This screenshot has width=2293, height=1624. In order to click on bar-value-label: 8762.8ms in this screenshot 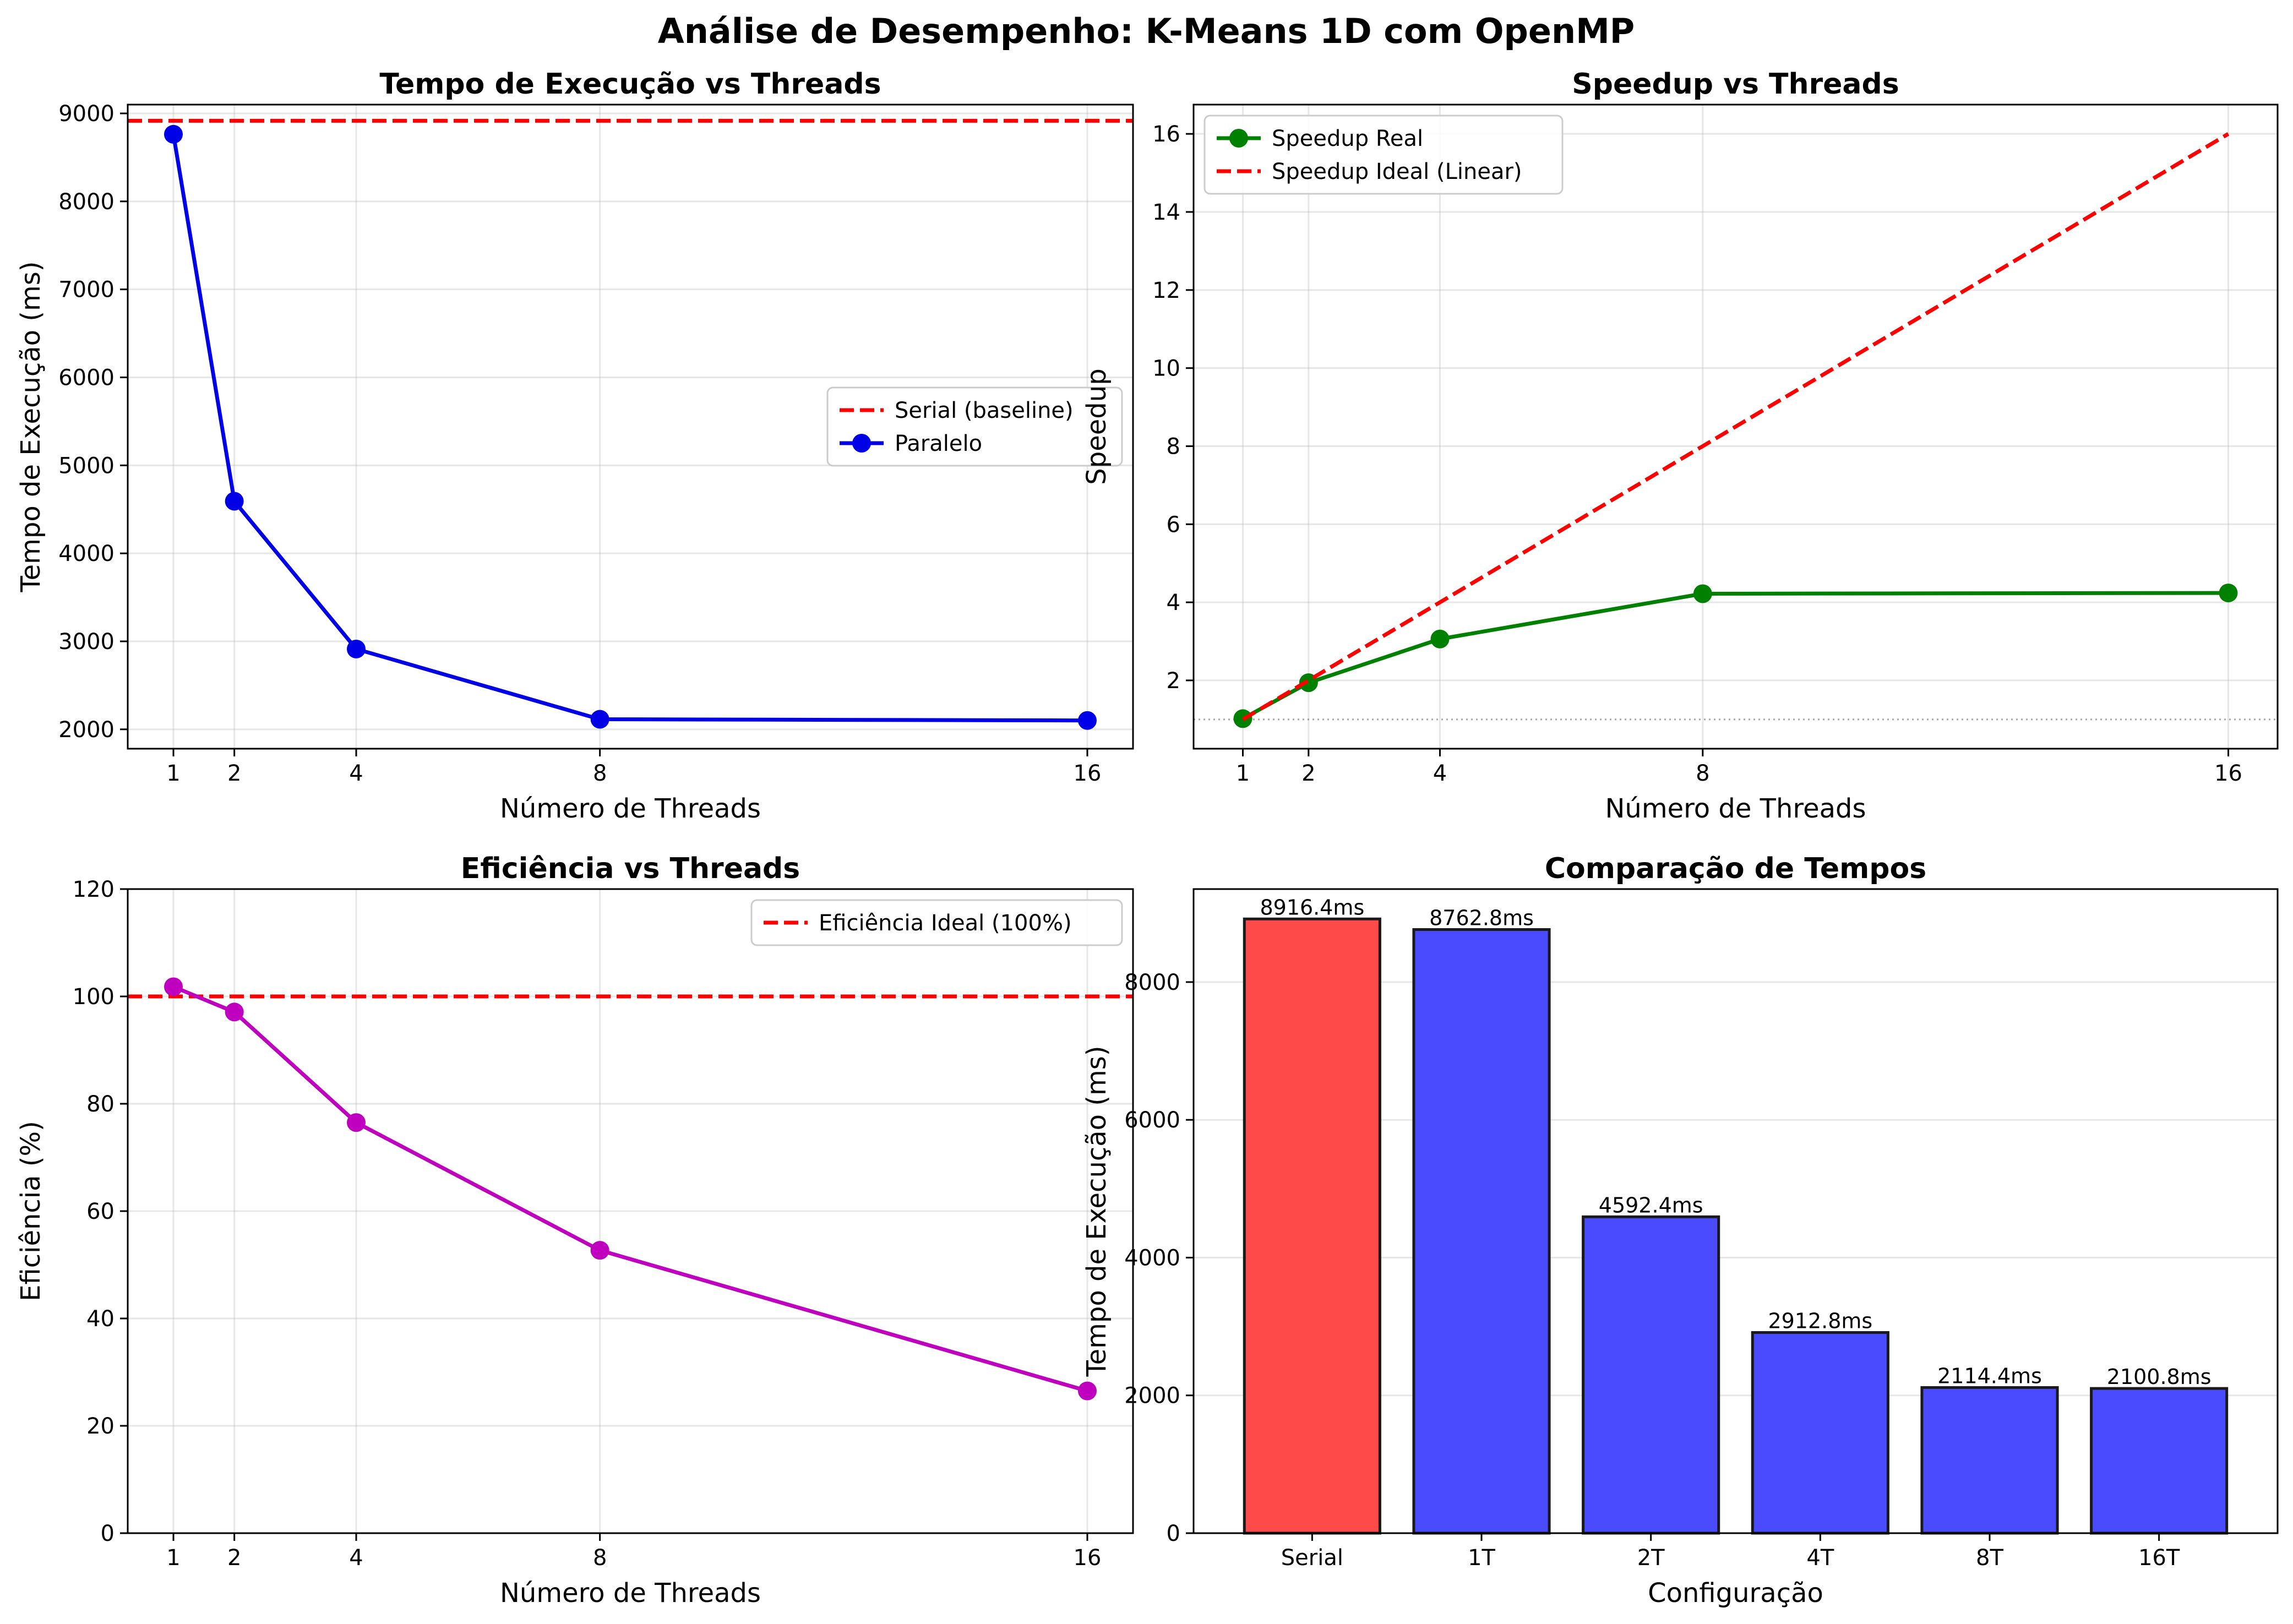, I will do `click(1481, 918)`.